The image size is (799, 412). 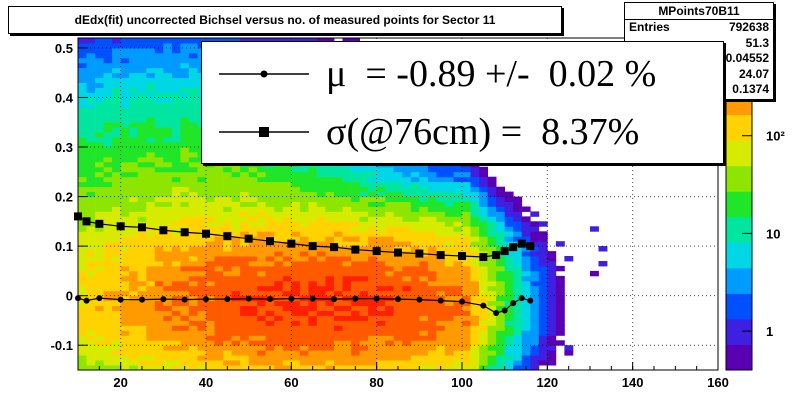 What do you see at coordinates (163, 299) in the screenshot?
I see `mu-data-point` at bounding box center [163, 299].